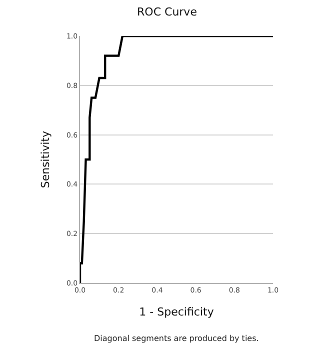  I want to click on text: Diagonal segments are produced by ties., so click(176, 338).